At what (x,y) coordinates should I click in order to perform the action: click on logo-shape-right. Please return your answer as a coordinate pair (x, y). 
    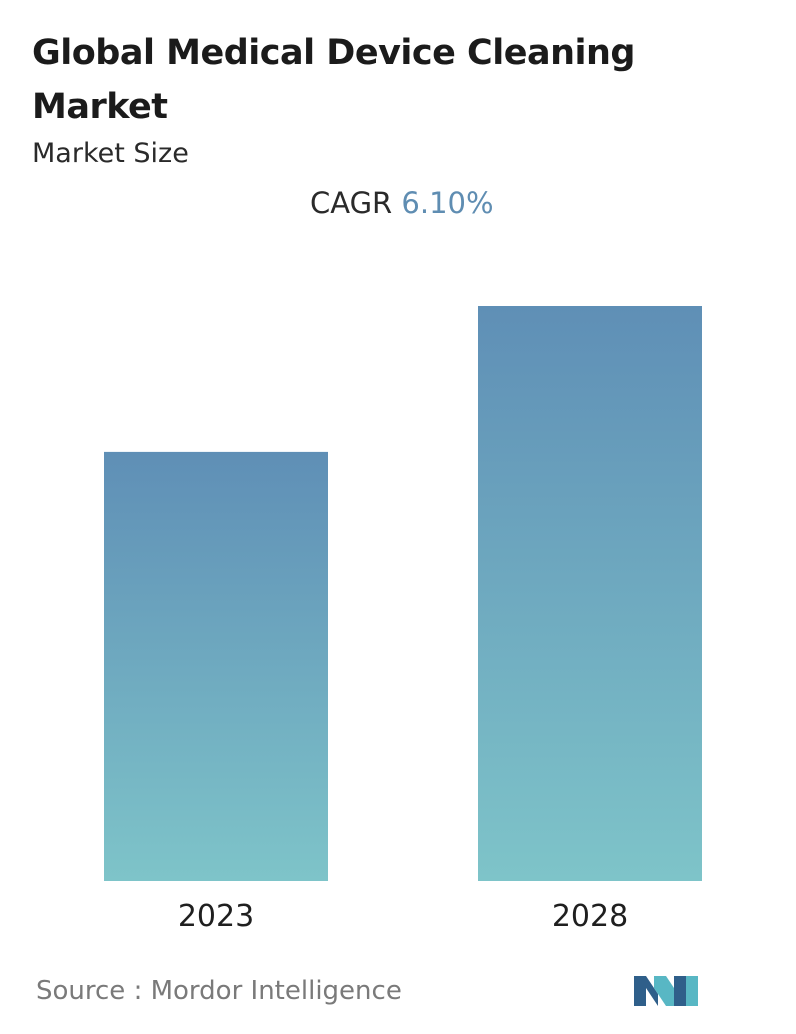
    Looking at the image, I should click on (680, 991).